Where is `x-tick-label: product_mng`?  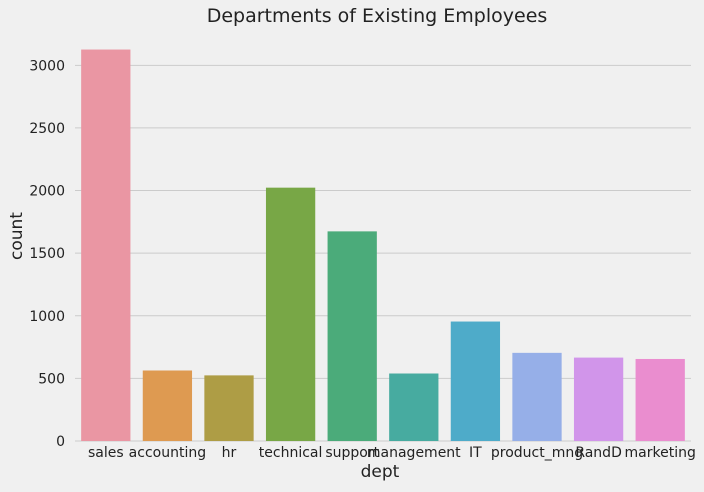 x-tick-label: product_mng is located at coordinates (537, 453).